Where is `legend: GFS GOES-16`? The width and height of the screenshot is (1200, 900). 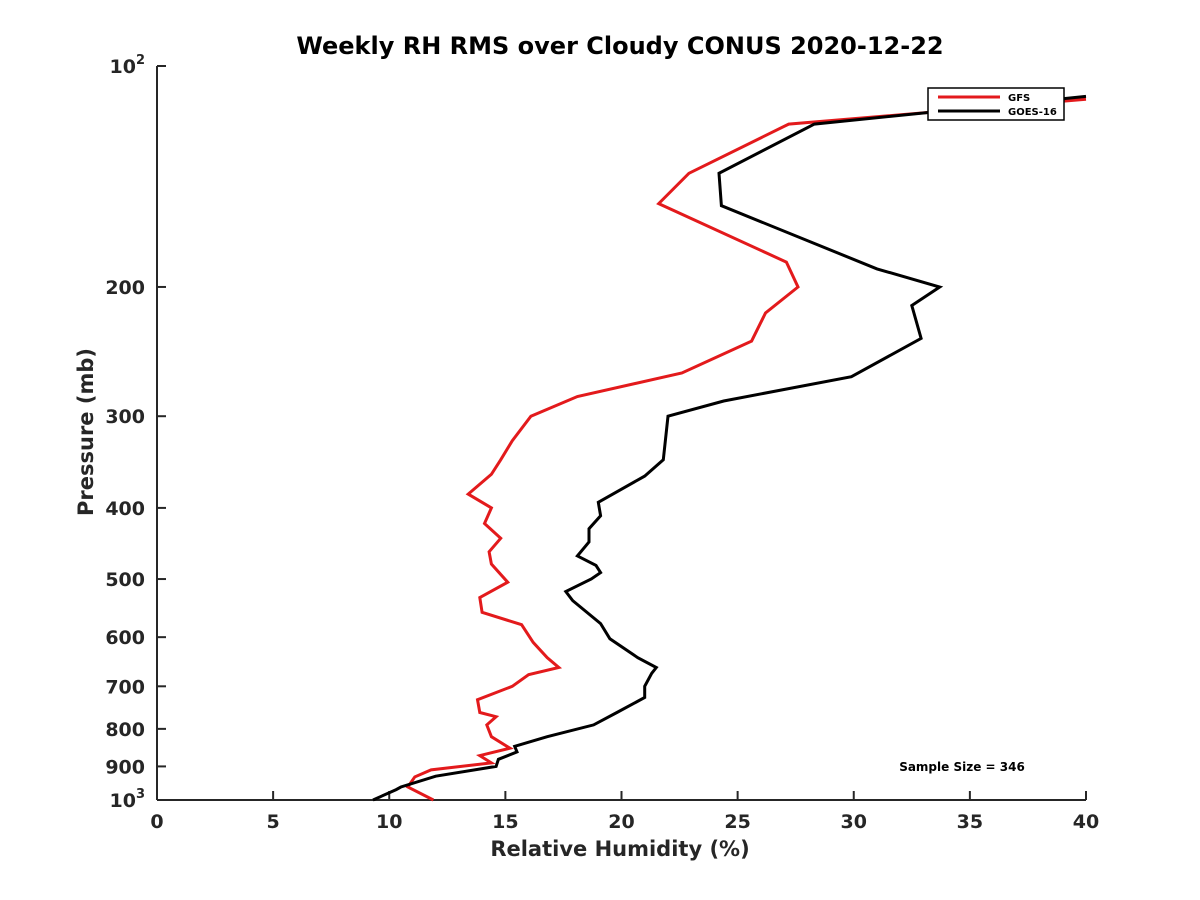
legend: GFS GOES-16 is located at coordinates (996, 104).